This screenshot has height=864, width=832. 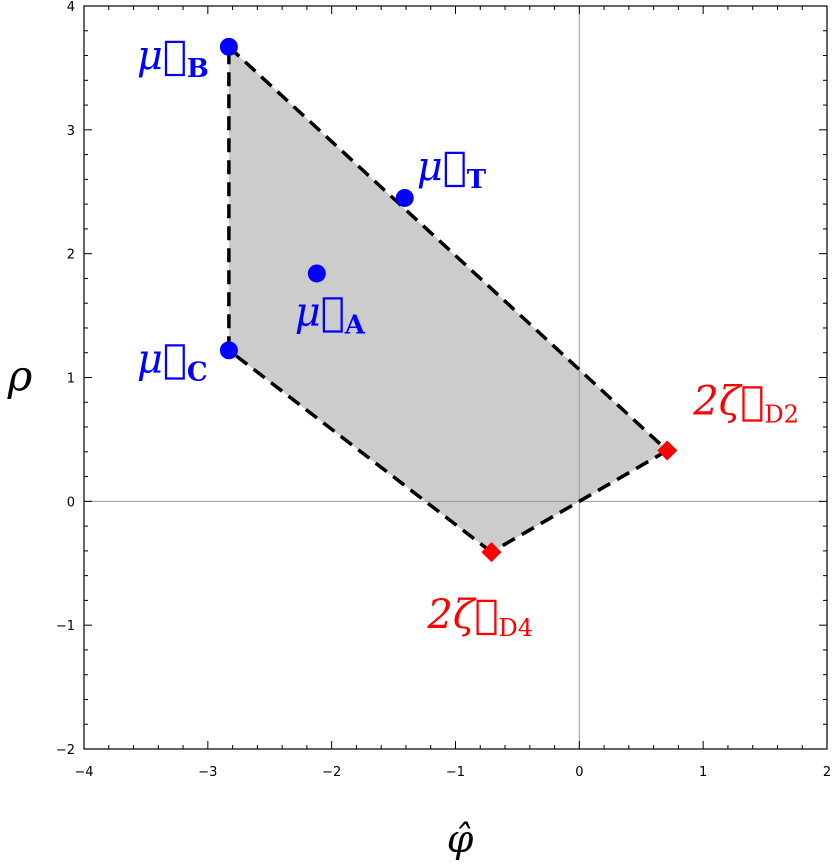 I want to click on y-tick-label: 1, so click(x=71, y=379).